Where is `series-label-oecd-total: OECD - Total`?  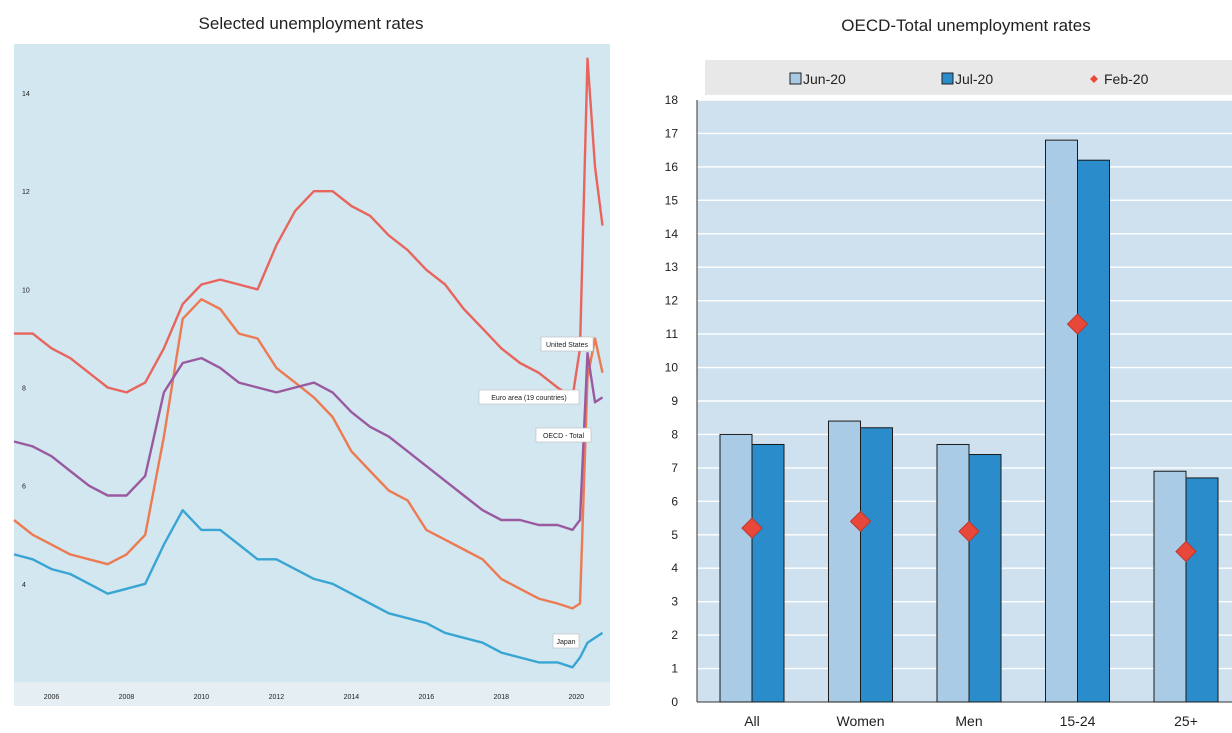
series-label-oecd-total: OECD - Total is located at coordinates (563, 435).